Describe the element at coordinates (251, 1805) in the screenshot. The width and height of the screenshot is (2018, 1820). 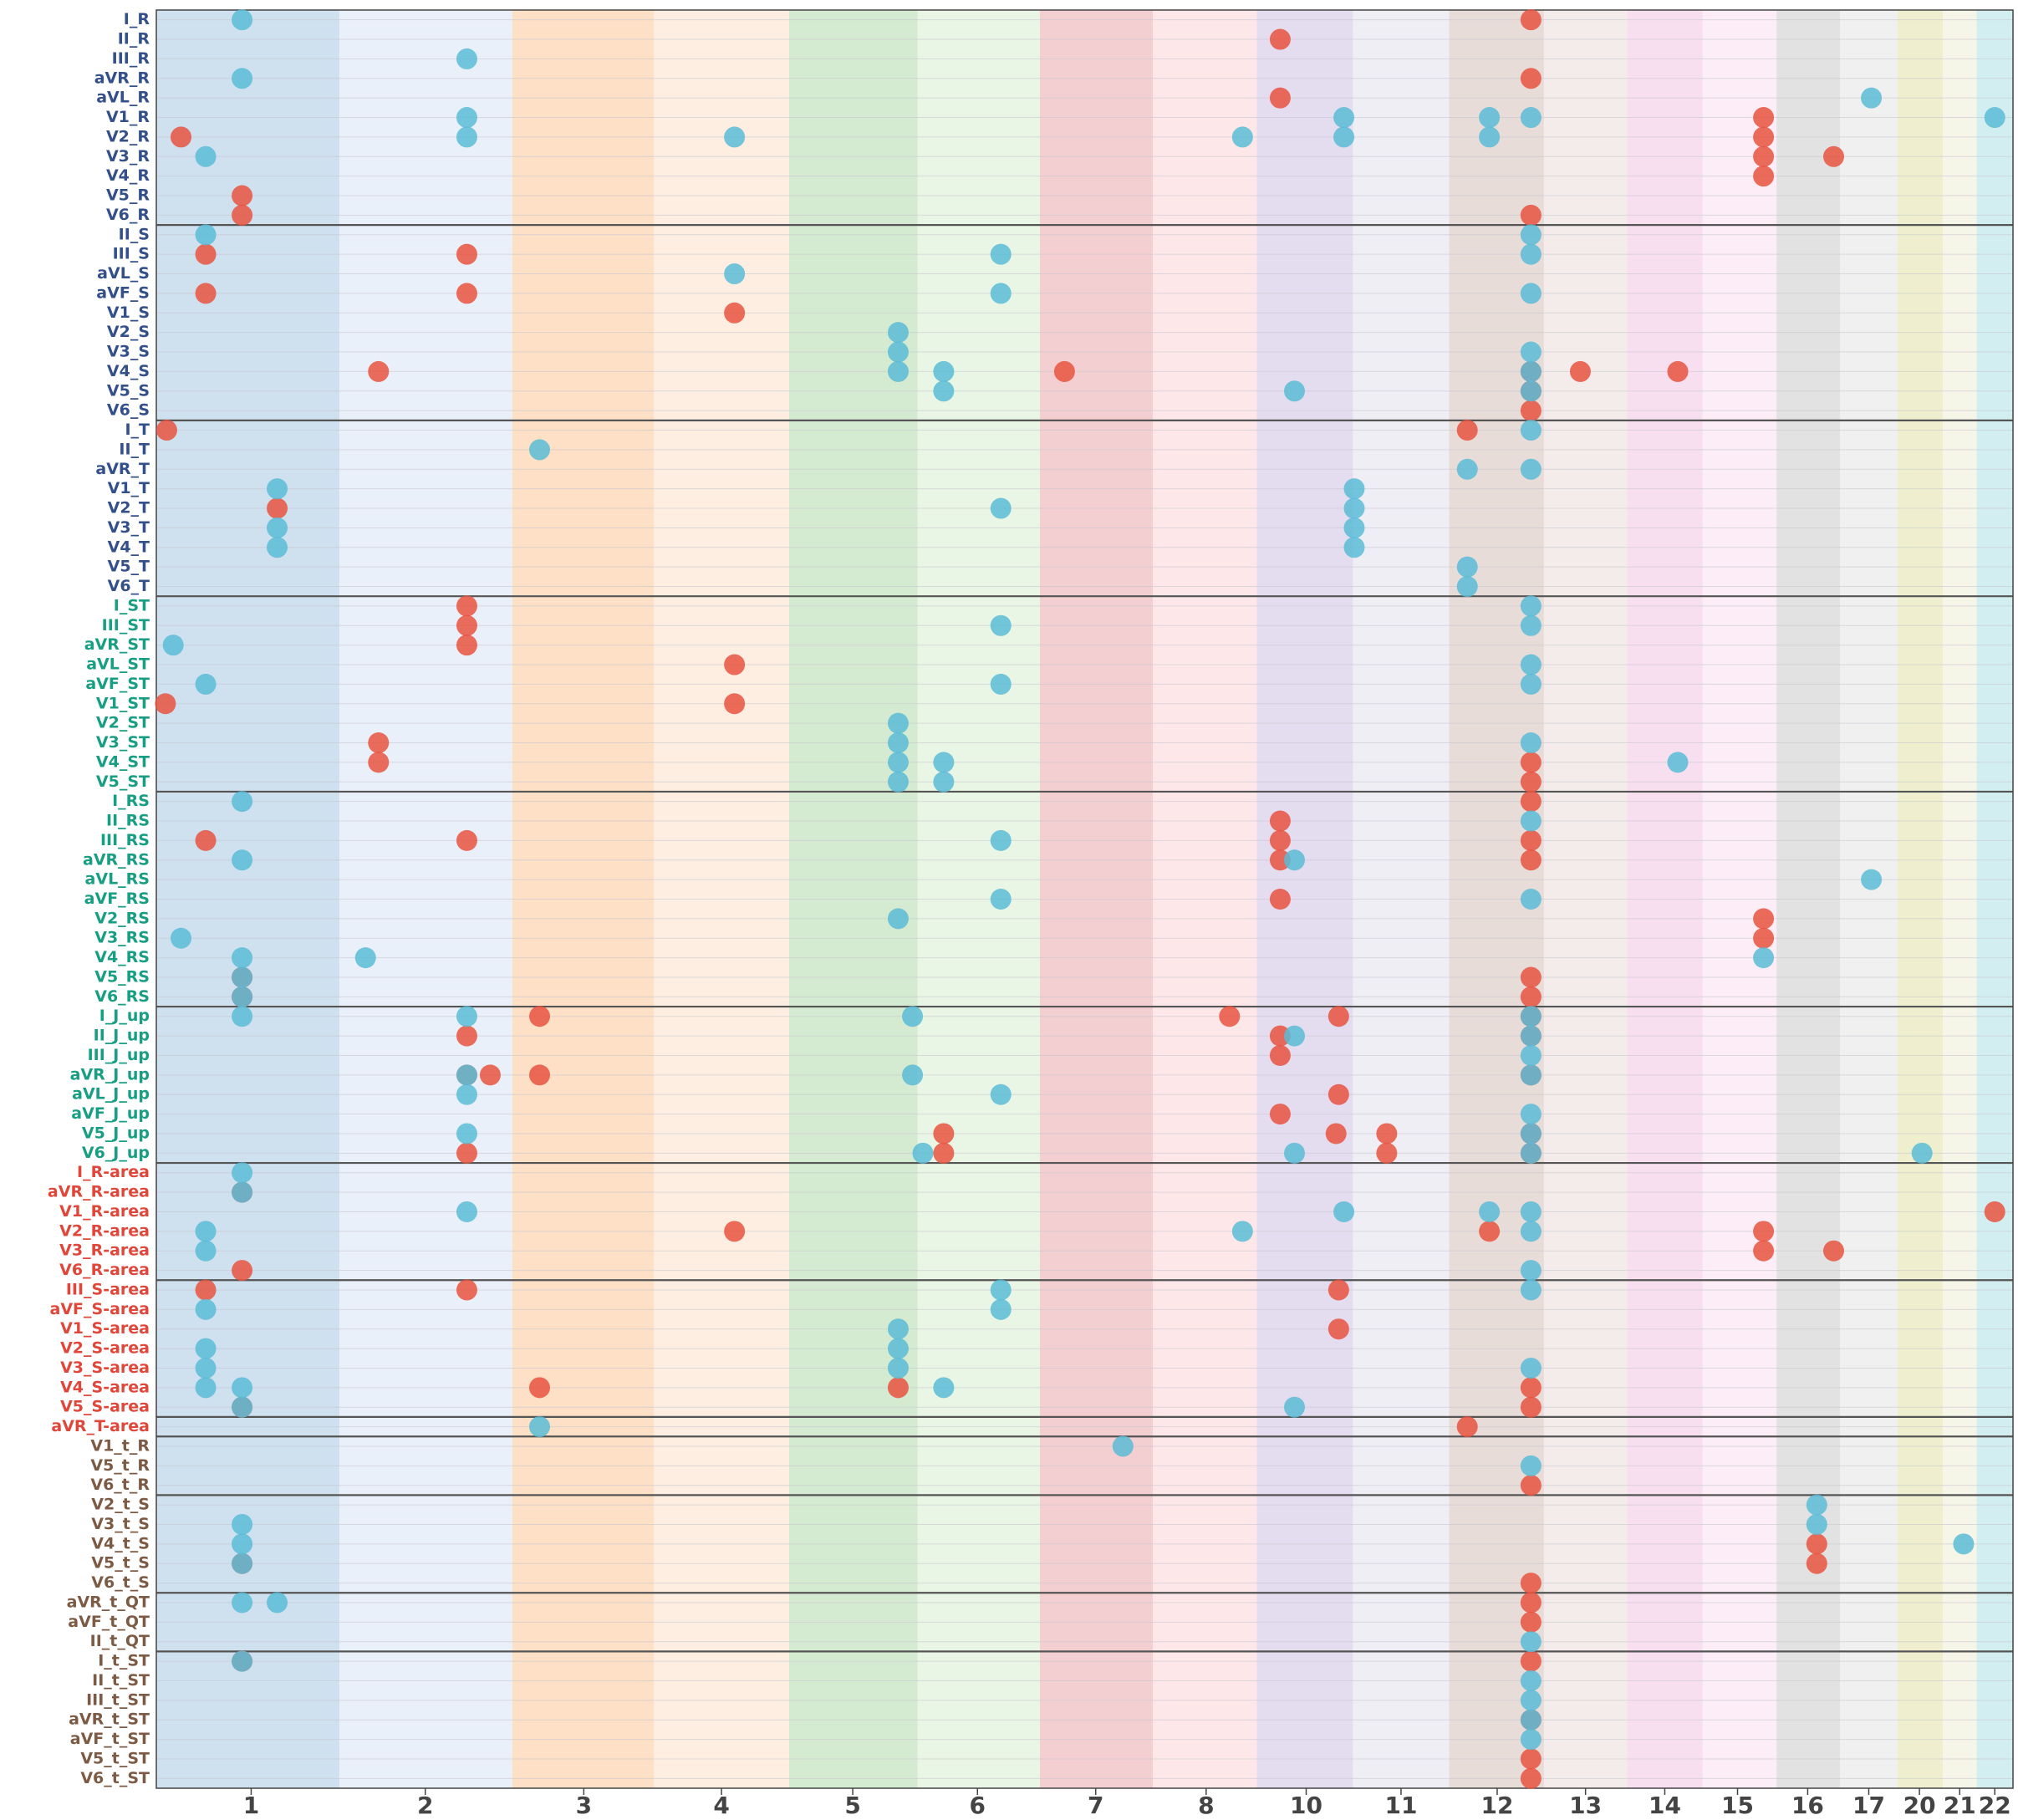
I see `x-tick-label: 1` at that location.